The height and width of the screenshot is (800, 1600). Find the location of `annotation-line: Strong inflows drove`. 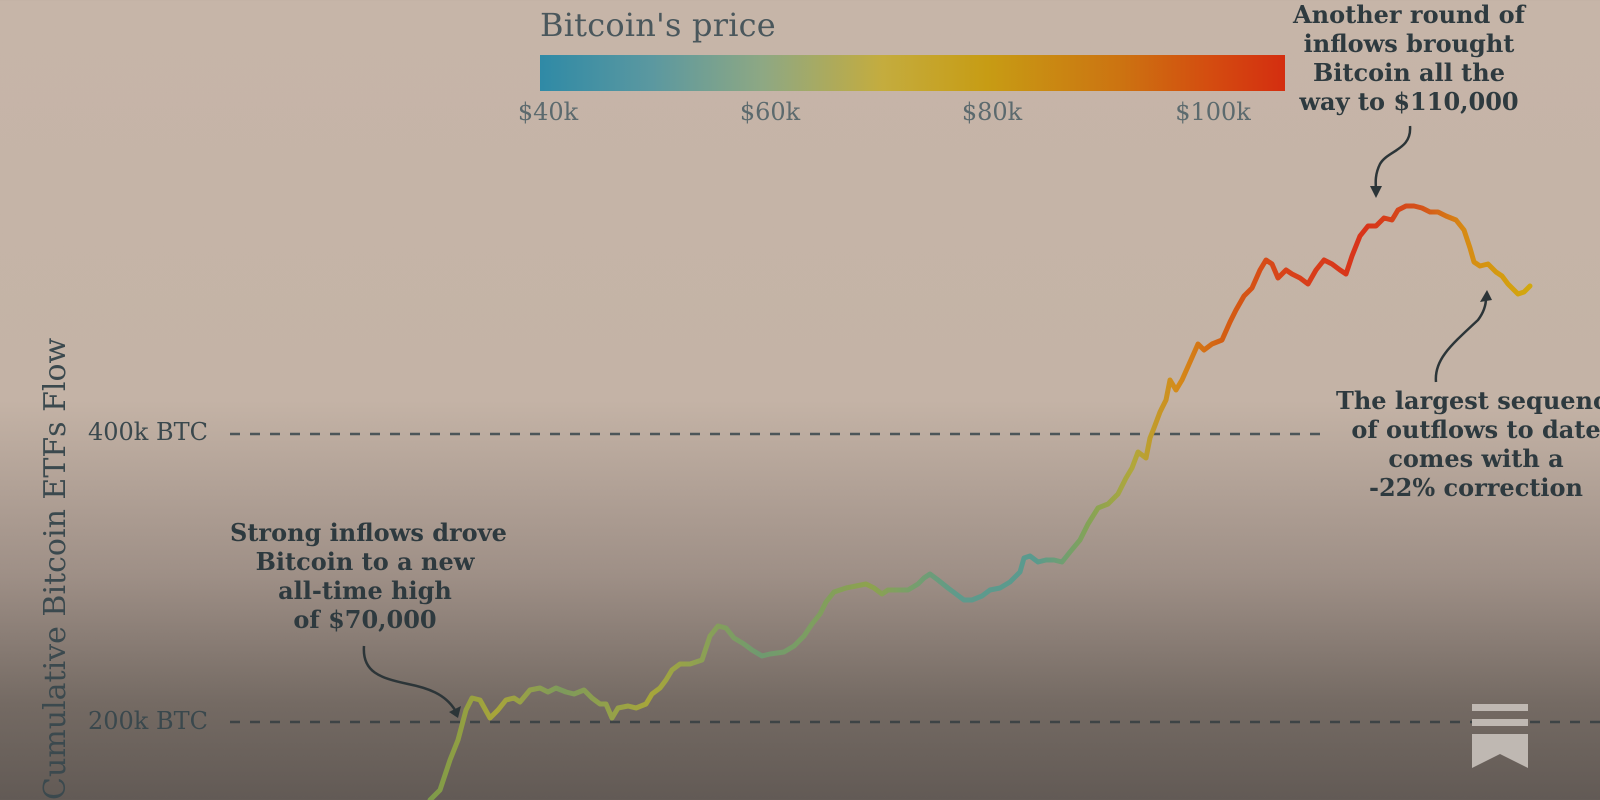

annotation-line: Strong inflows drove is located at coordinates (368, 532).